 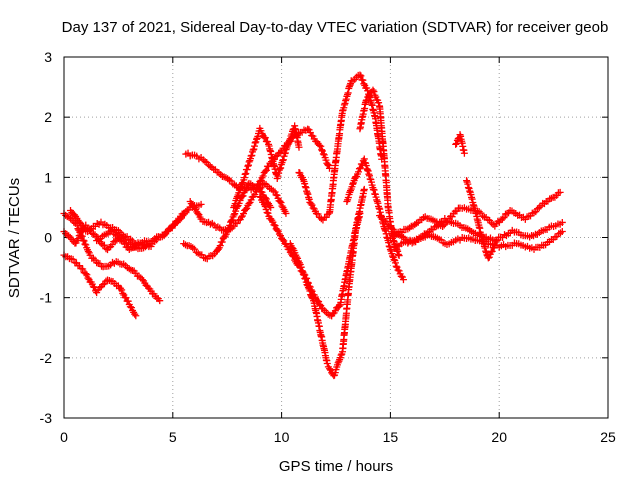 What do you see at coordinates (46, 418) in the screenshot?
I see `y-tick-label: -3` at bounding box center [46, 418].